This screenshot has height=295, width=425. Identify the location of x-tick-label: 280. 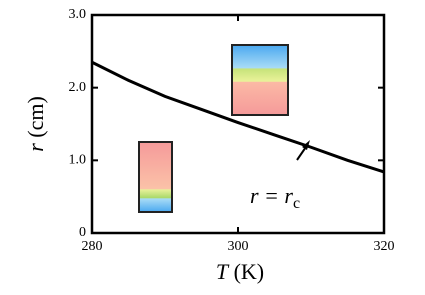
(92, 246).